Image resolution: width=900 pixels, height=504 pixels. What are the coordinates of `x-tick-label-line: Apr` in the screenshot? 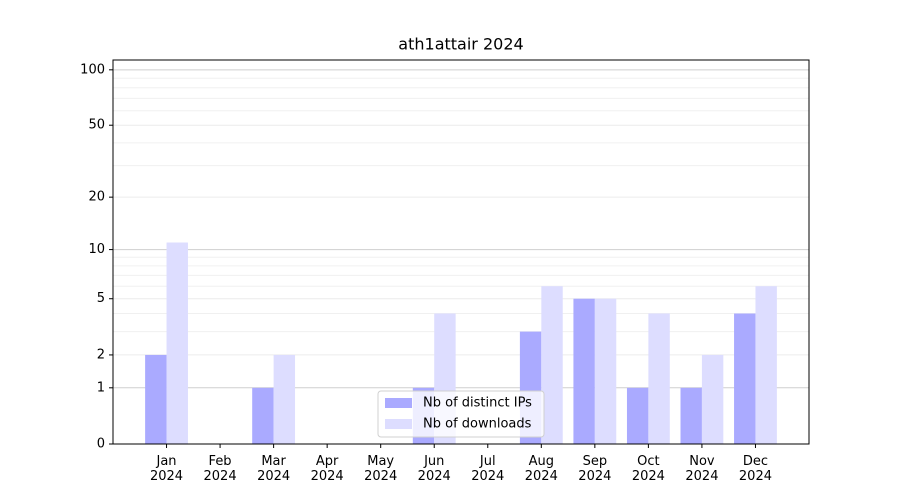 It's located at (327, 461).